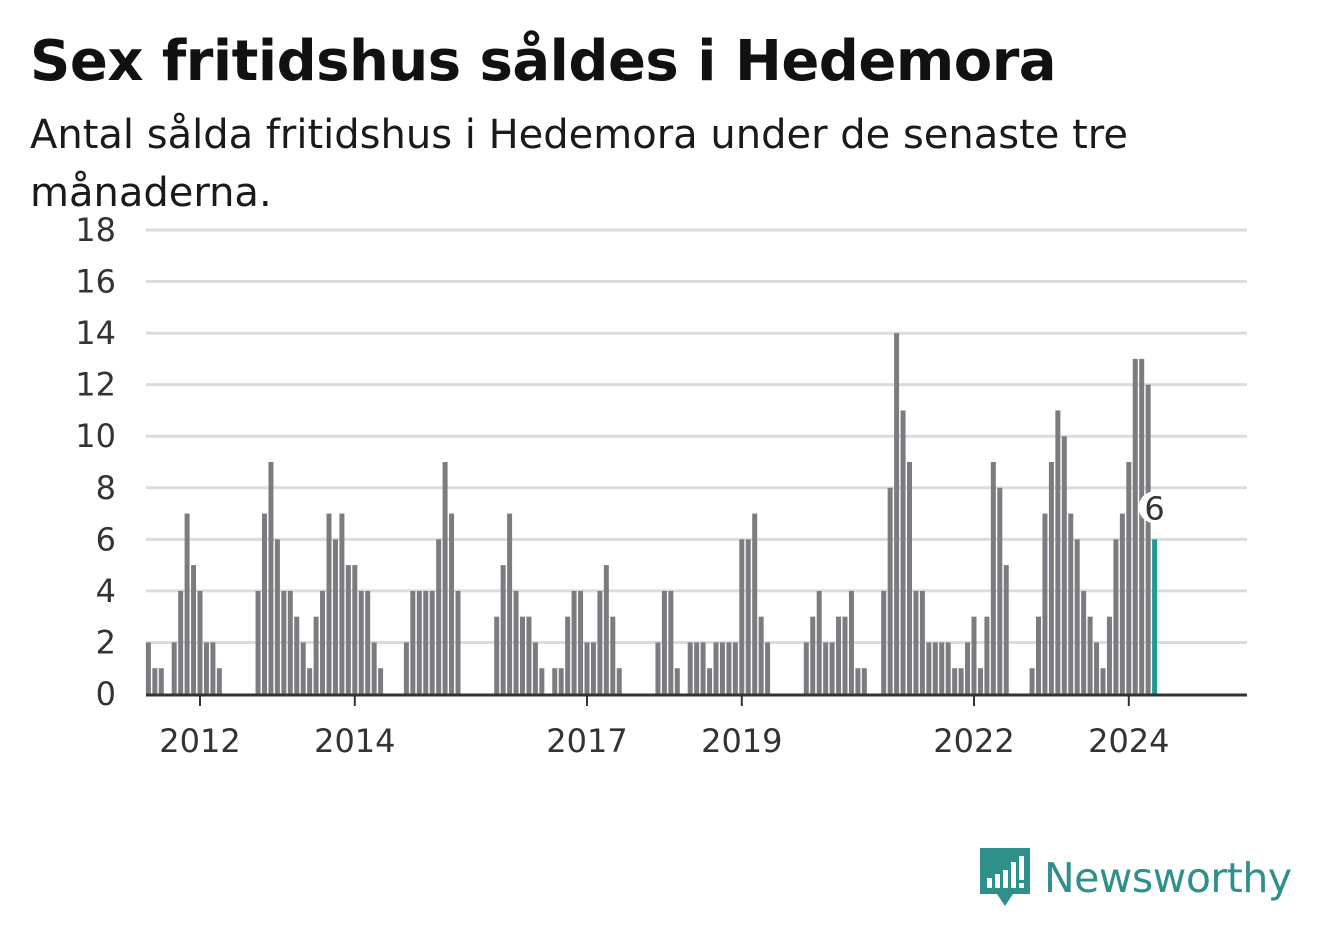 The height and width of the screenshot is (939, 1322). I want to click on x-tick-label: 2024, so click(1128, 741).